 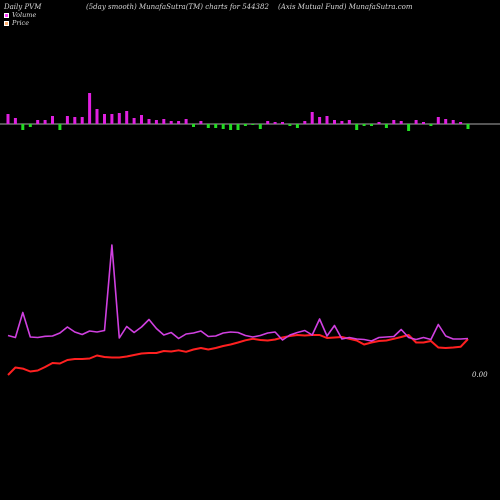 What do you see at coordinates (21, 23) in the screenshot?
I see `legend-price-label: Price` at bounding box center [21, 23].